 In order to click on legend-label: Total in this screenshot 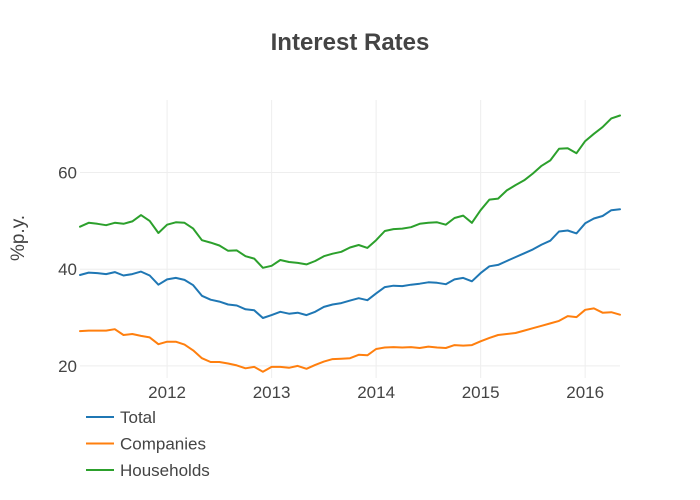, I will do `click(138, 417)`.